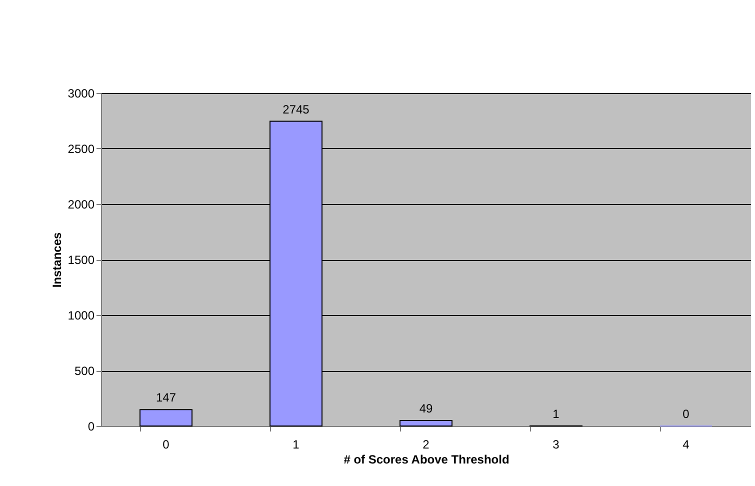  Describe the element at coordinates (166, 397) in the screenshot. I see `data-label: 147` at that location.